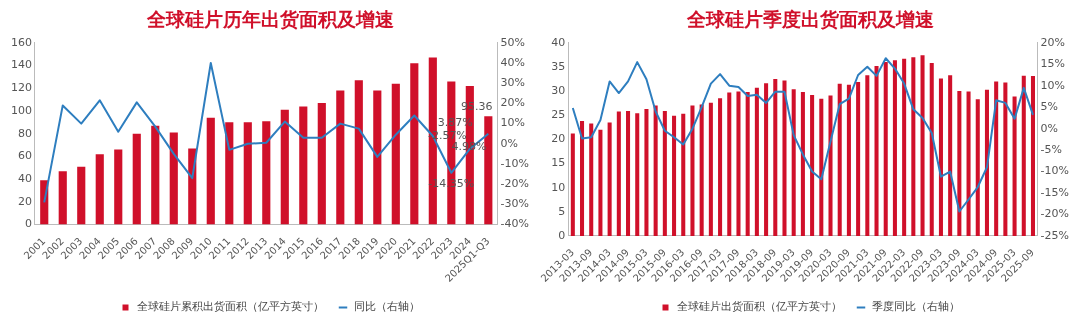  What do you see at coordinates (513, 42) in the screenshot?
I see `y2-tick-label: 50%` at bounding box center [513, 42].